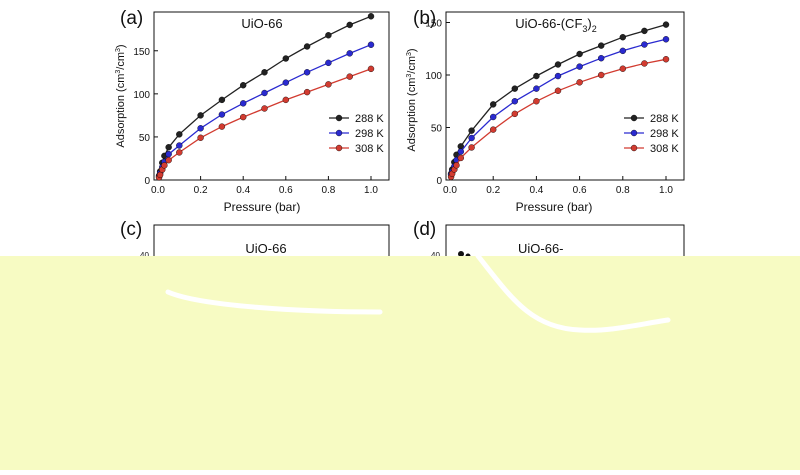  Describe the element at coordinates (121, 95) in the screenshot. I see `panel-a-ylabel: Adsorption (cm3/cm3)` at that location.